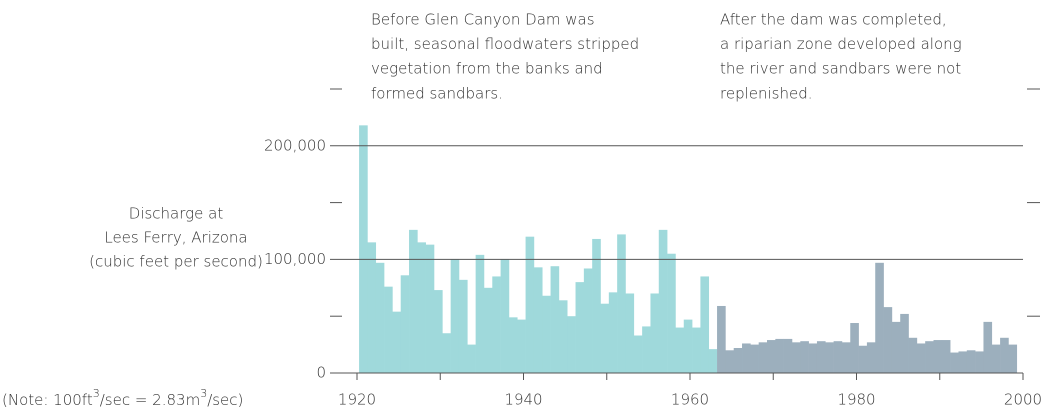  I want to click on y-tick-label: 200,000, so click(295, 145).